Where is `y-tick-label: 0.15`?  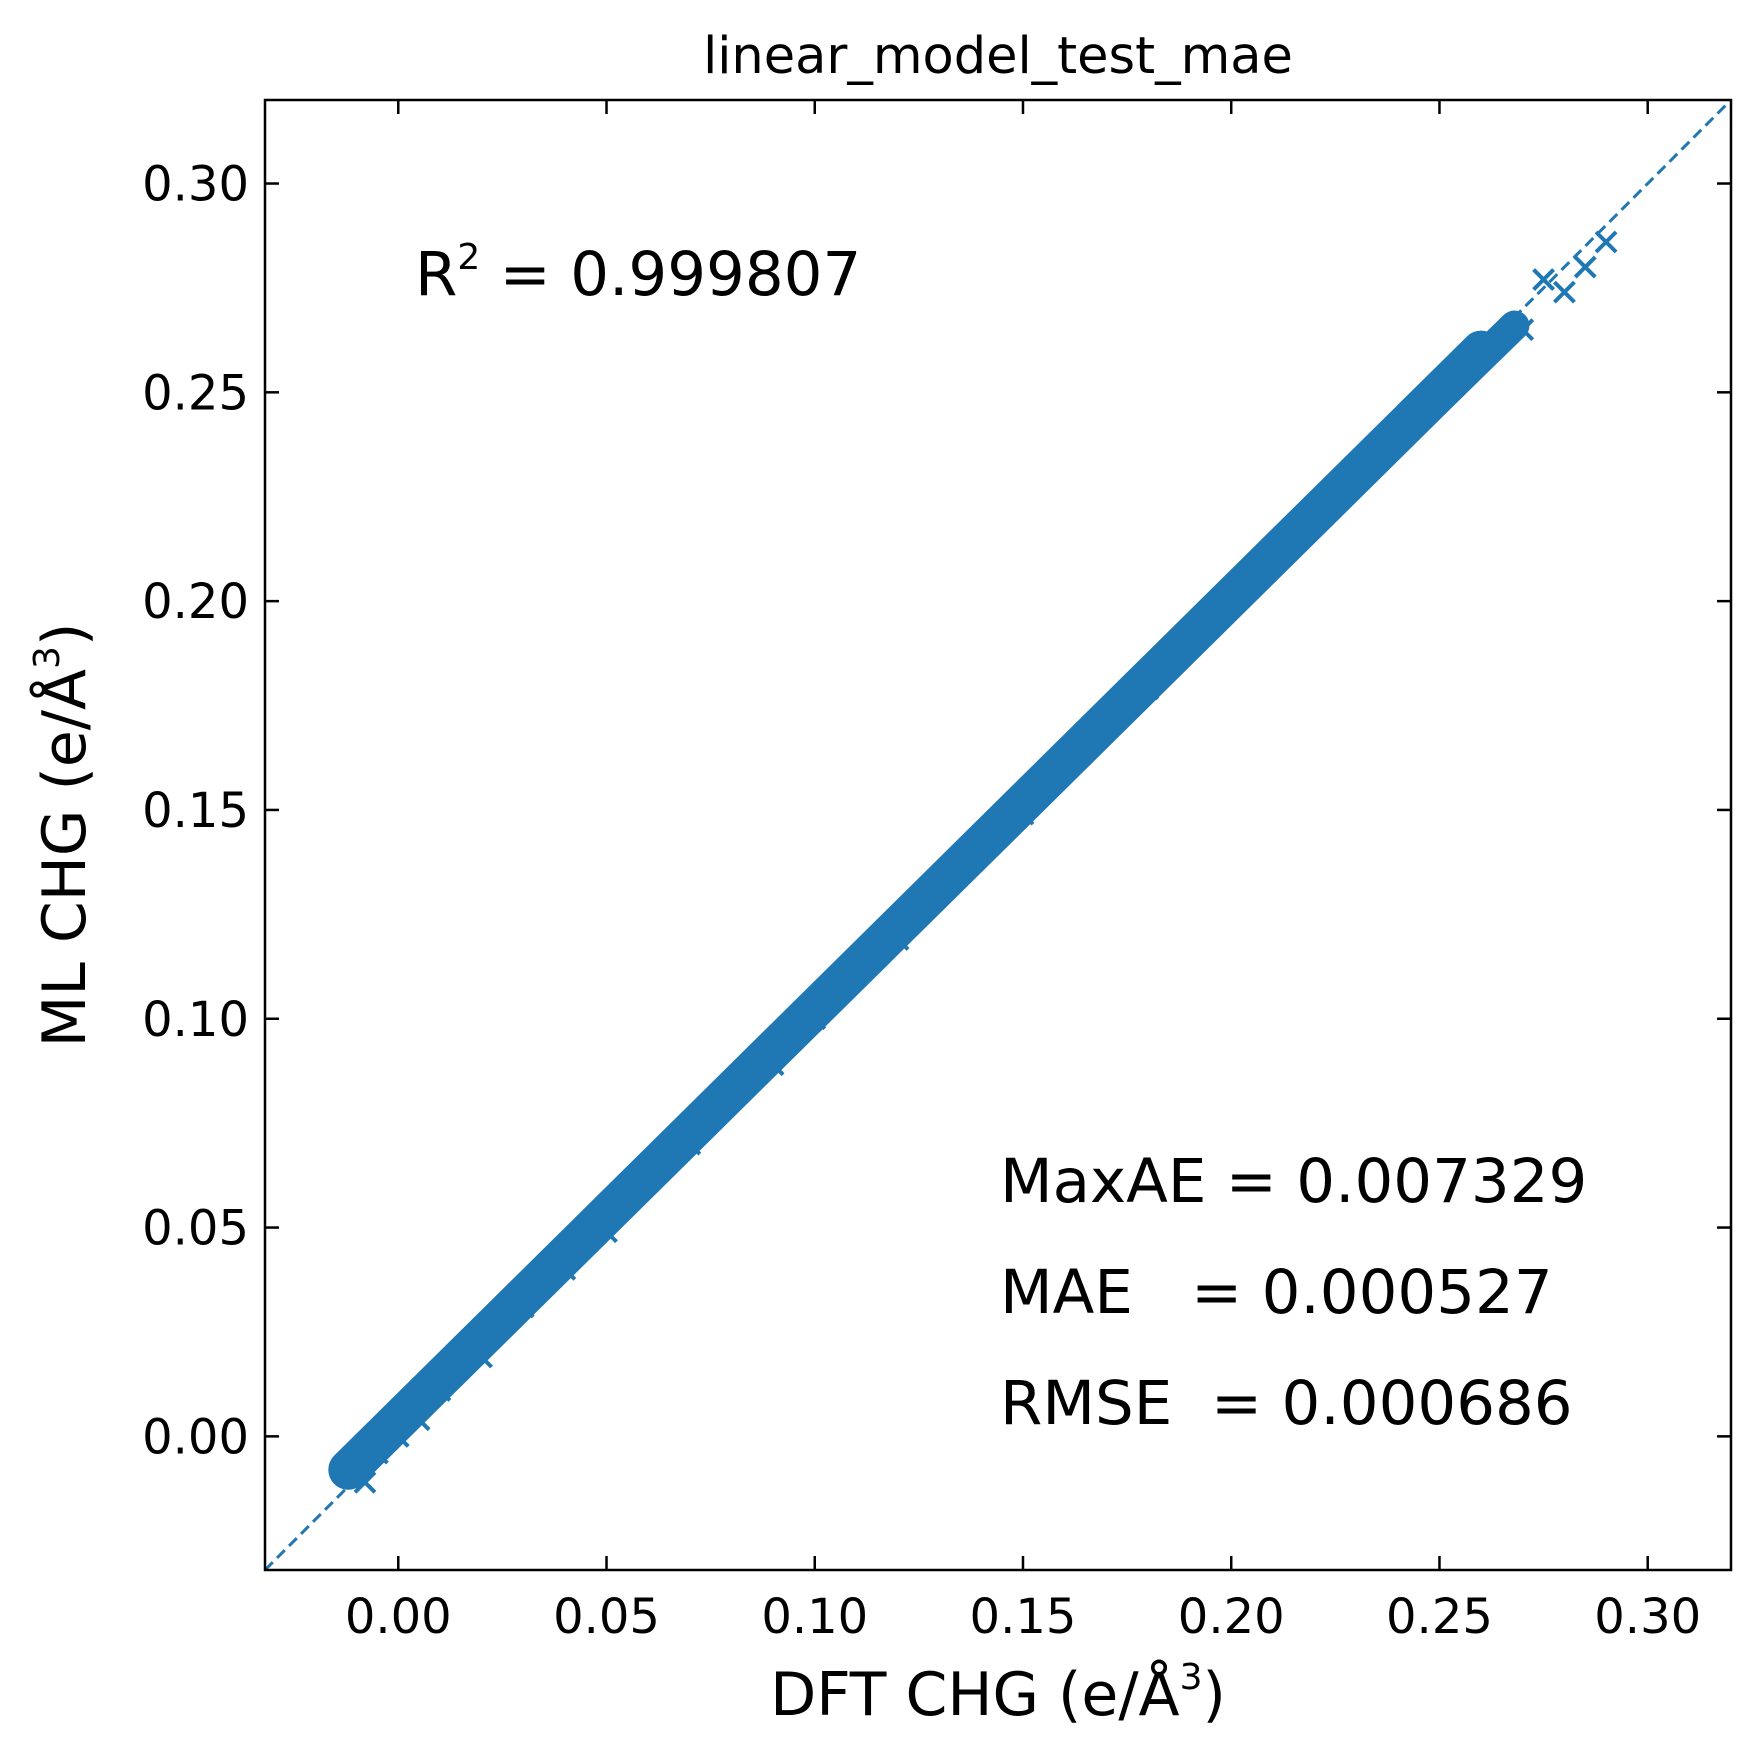 y-tick-label: 0.15 is located at coordinates (195, 811).